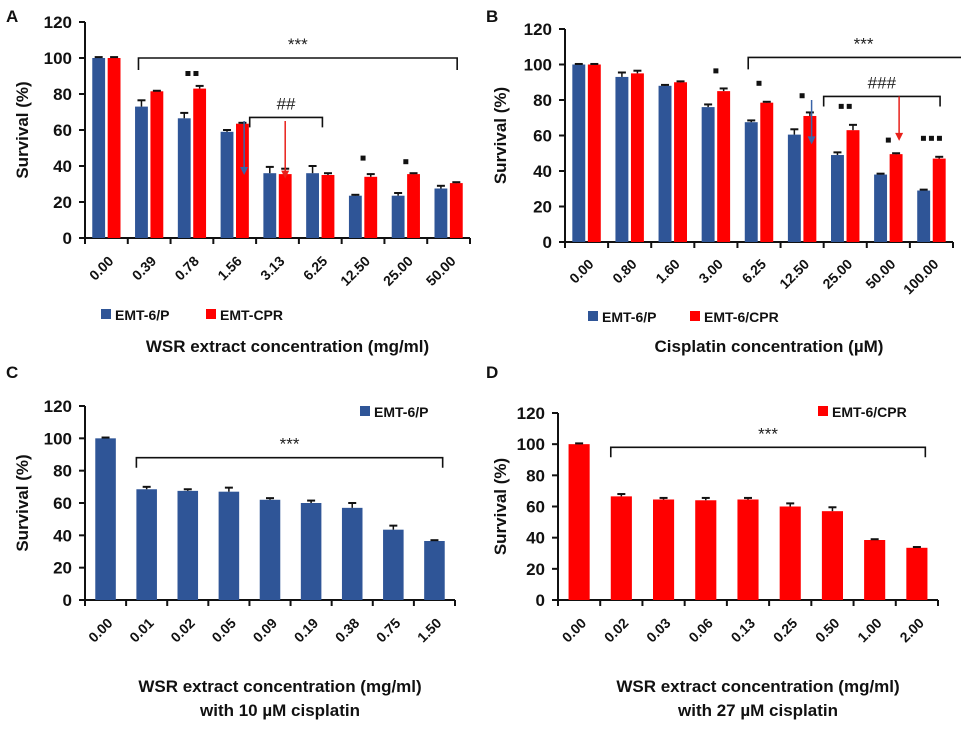 This screenshot has height=729, width=961. I want to click on x-axis-title: WSR extract concentration (mg/ml), so click(287, 346).